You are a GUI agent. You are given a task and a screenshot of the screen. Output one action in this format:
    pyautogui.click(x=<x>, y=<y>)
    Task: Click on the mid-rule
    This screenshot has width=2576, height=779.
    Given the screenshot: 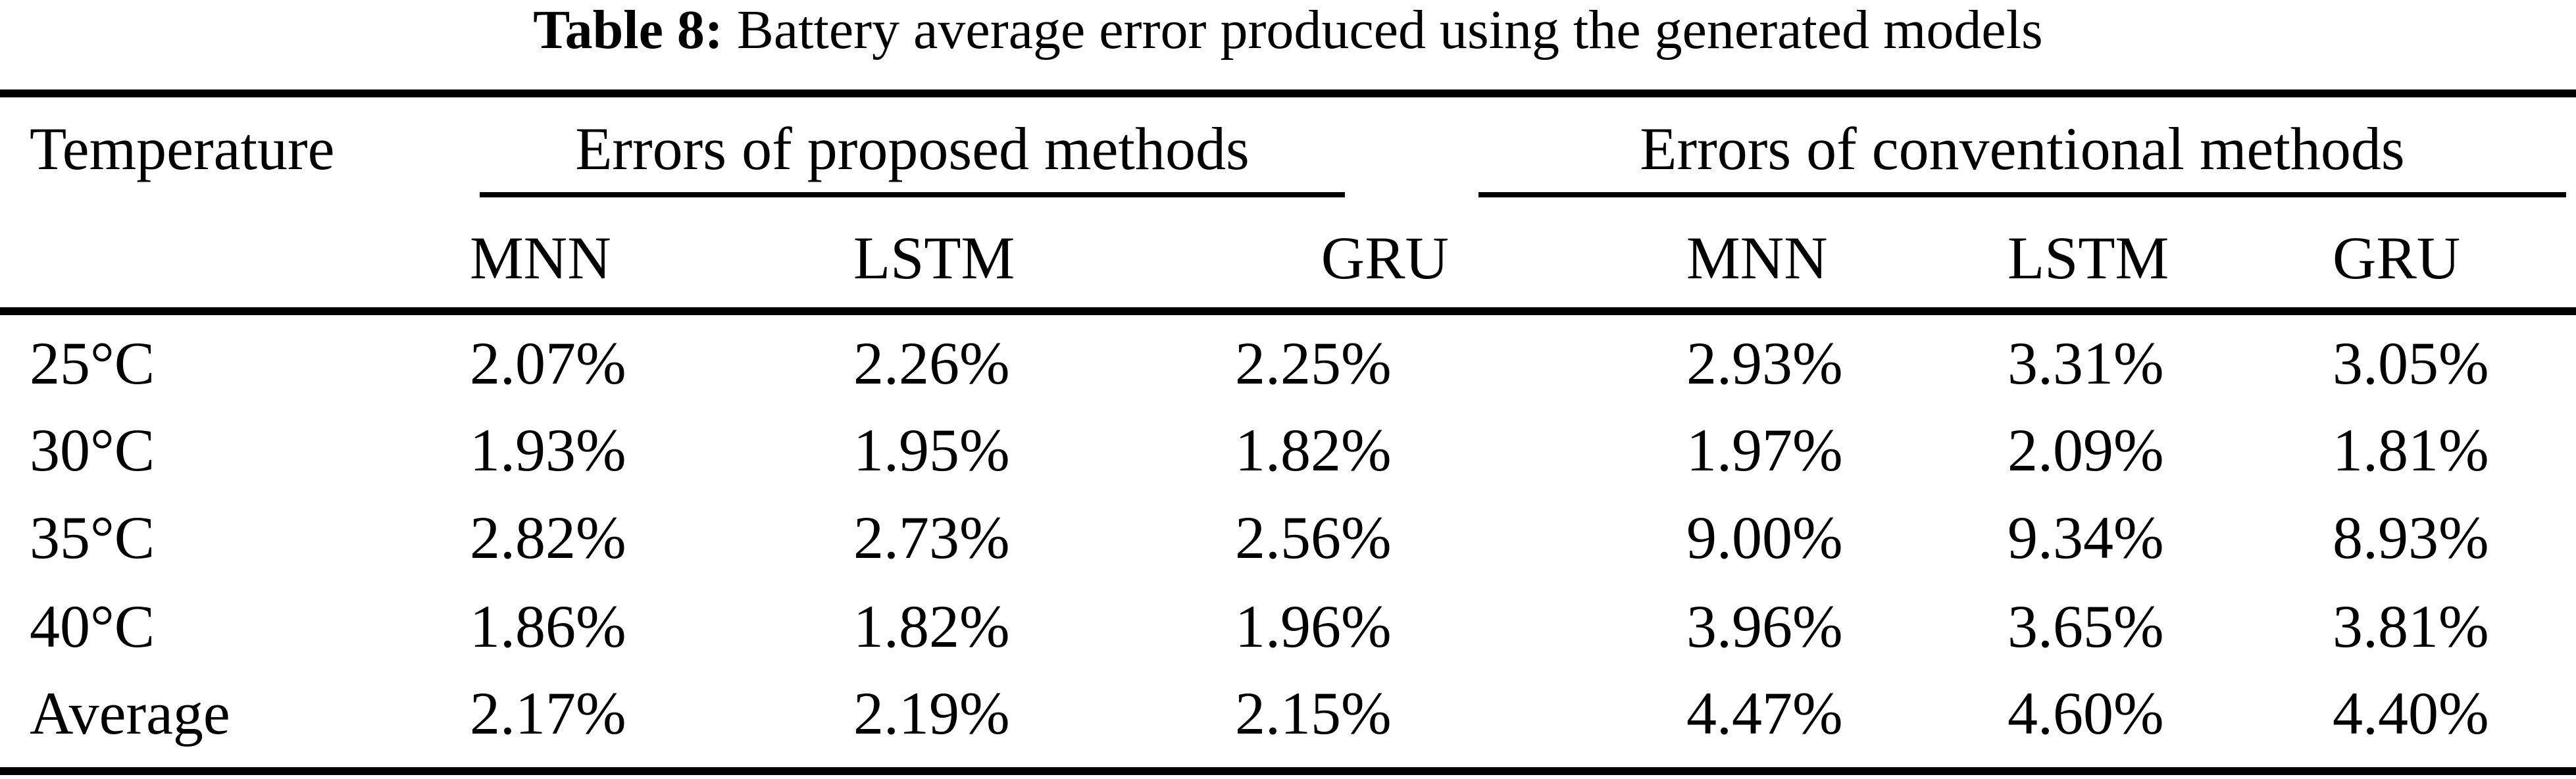 What is the action you would take?
    pyautogui.click(x=1288, y=311)
    